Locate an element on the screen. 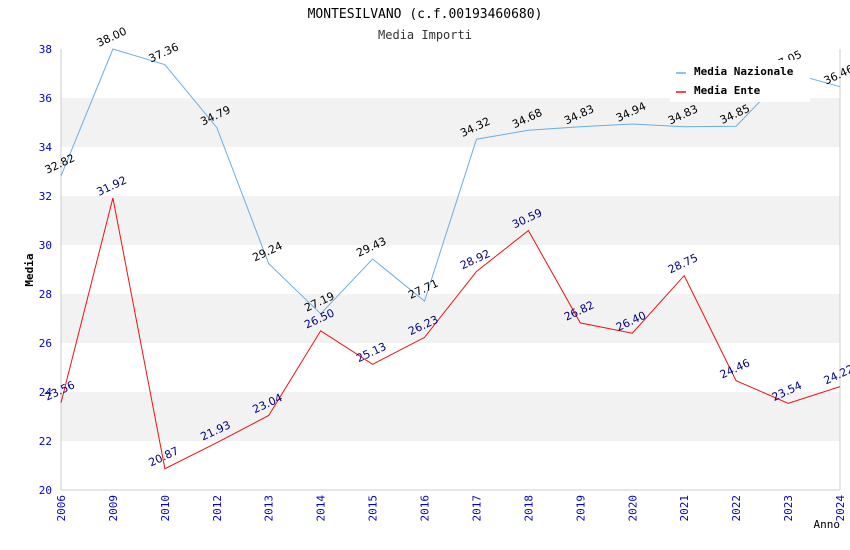 This screenshot has width=850, height=550. y-tick-label: 30 is located at coordinates (45, 245).